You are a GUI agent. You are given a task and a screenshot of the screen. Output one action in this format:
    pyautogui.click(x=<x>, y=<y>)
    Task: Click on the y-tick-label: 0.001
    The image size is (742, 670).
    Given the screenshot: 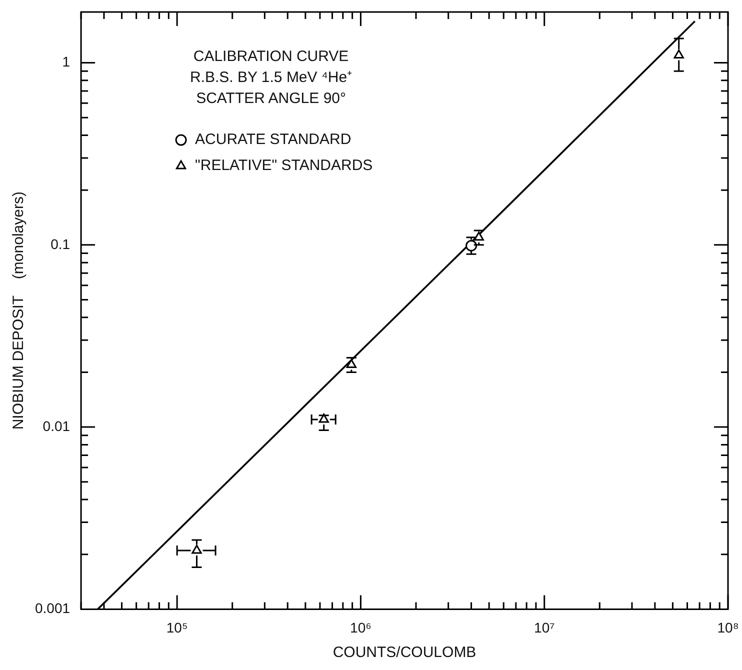 What is the action you would take?
    pyautogui.click(x=52, y=608)
    